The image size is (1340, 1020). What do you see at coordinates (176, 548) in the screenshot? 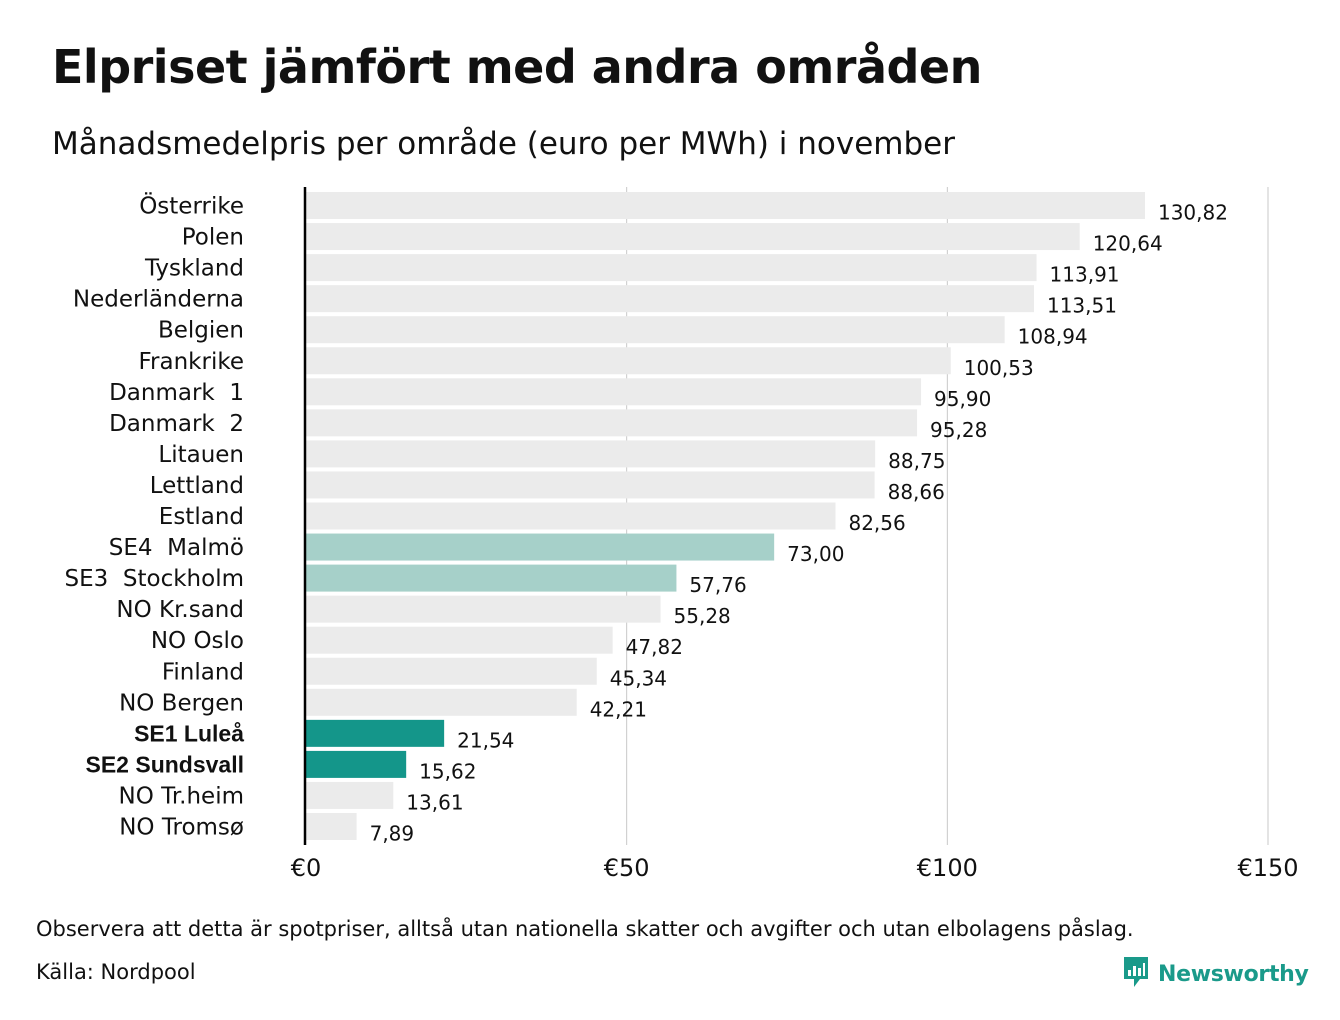
I see `category-label: SE4 Malmö` at bounding box center [176, 548].